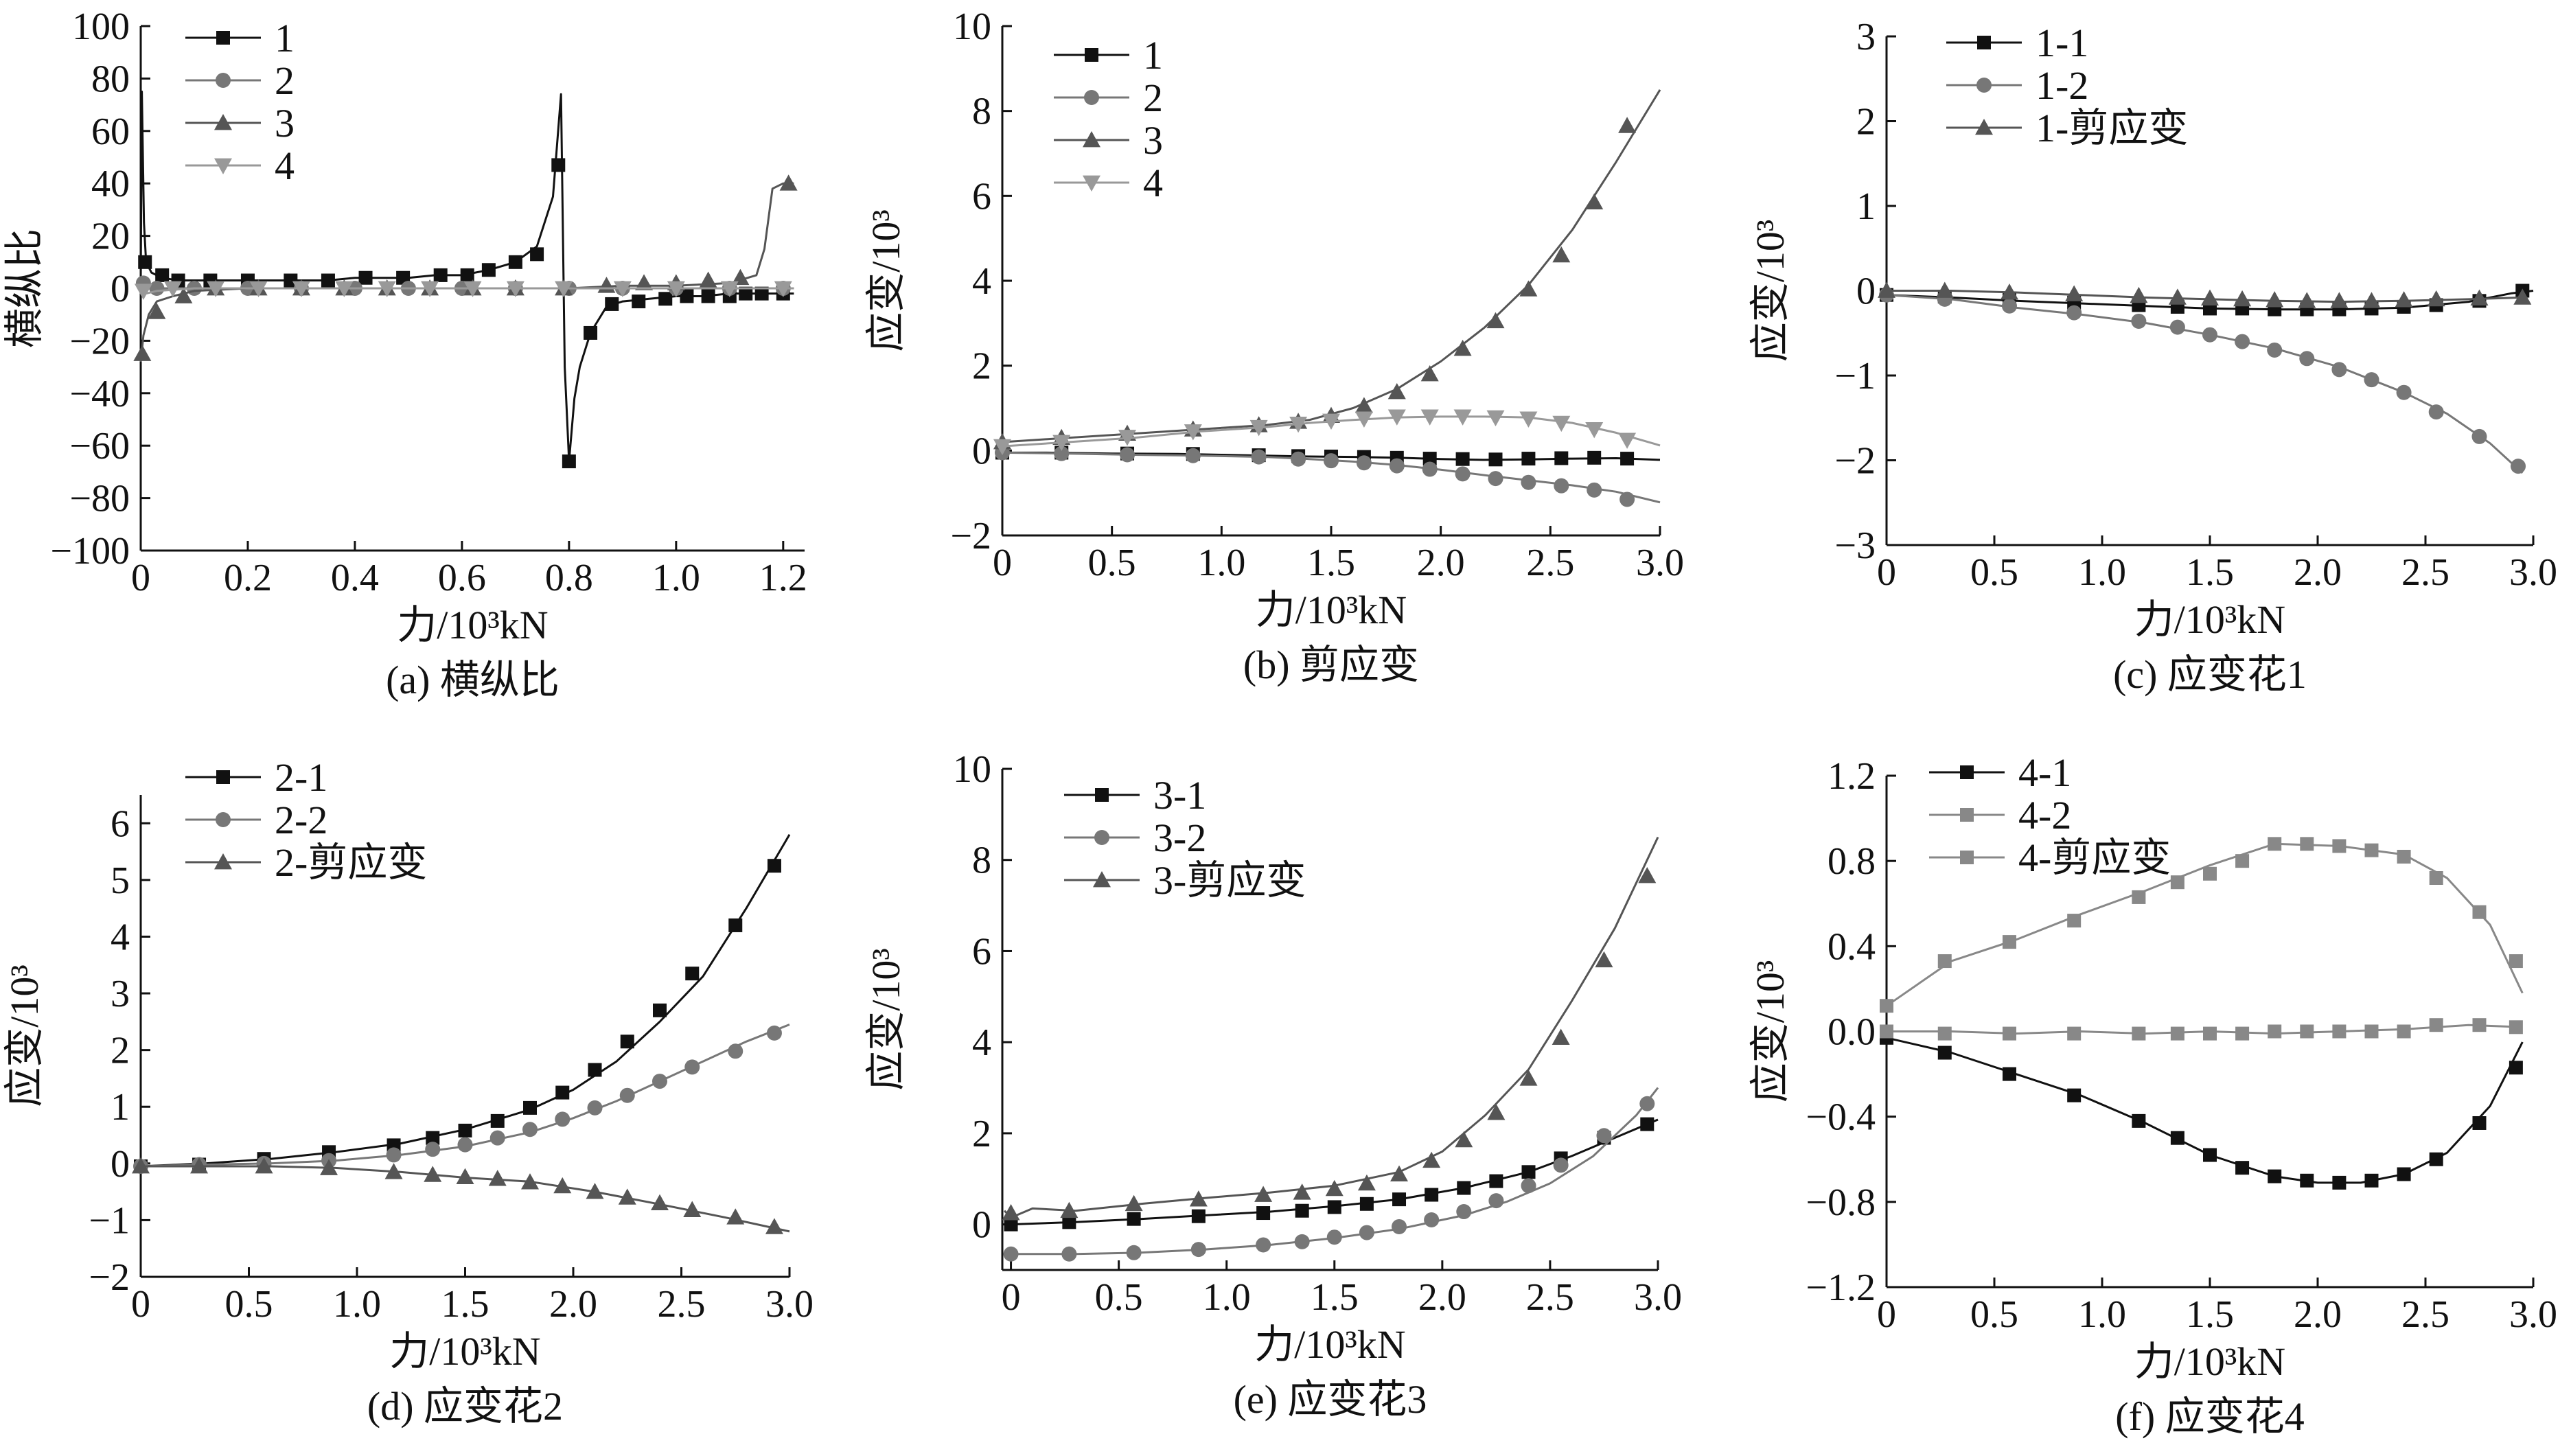  Describe the element at coordinates (465, 1406) in the screenshot. I see `panel-caption: (d) 应变花2` at that location.